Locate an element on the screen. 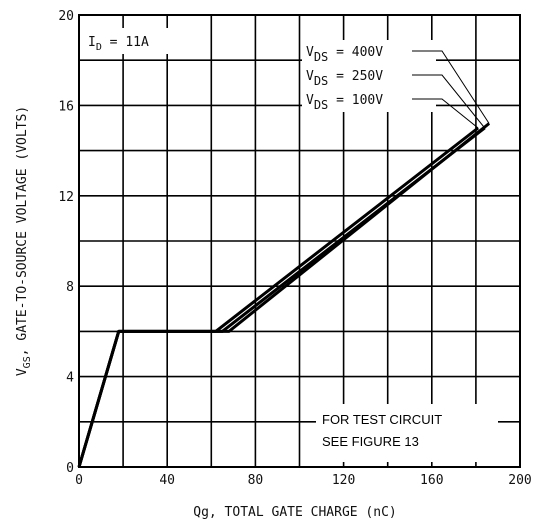 This screenshot has height=522, width=556. y-tick-label: 16 is located at coordinates (66, 106).